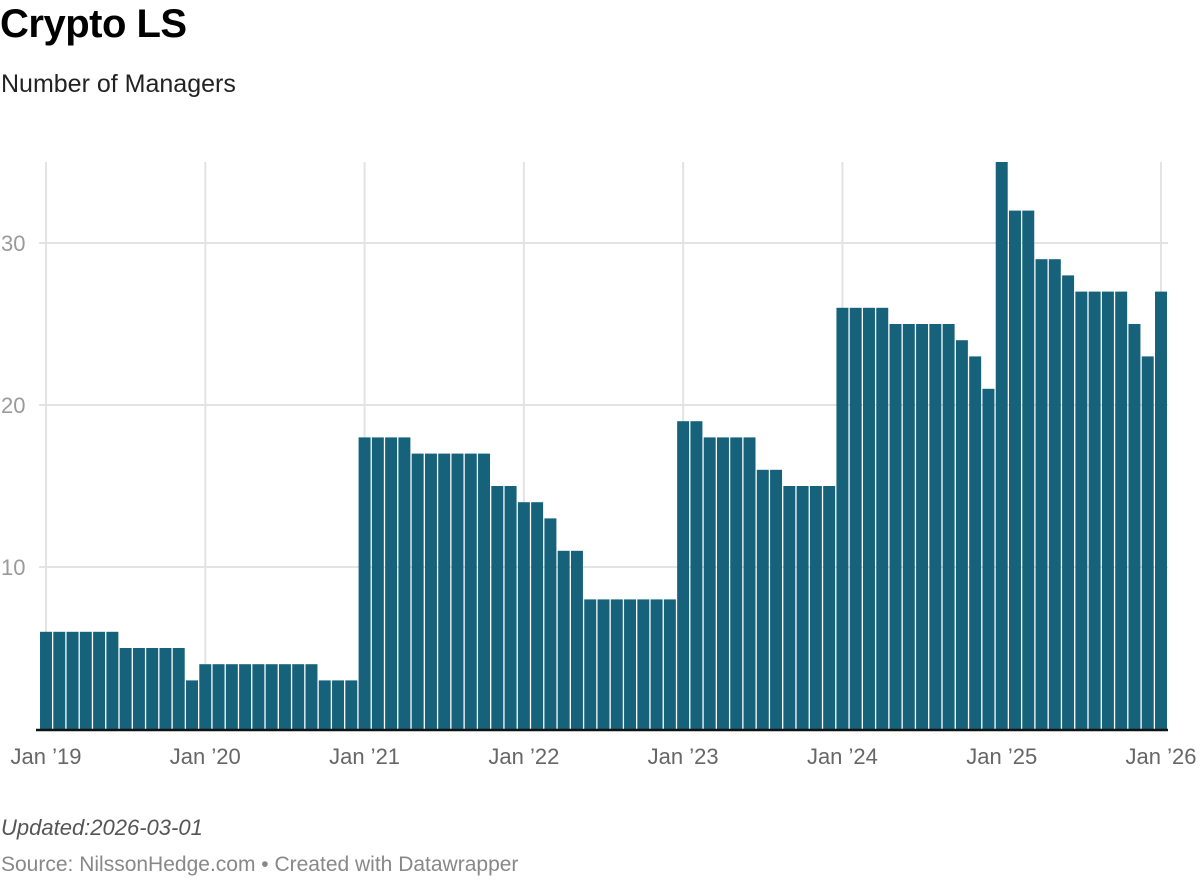 The image size is (1200, 880). I want to click on x-tick-label: Jan ’20, so click(205, 756).